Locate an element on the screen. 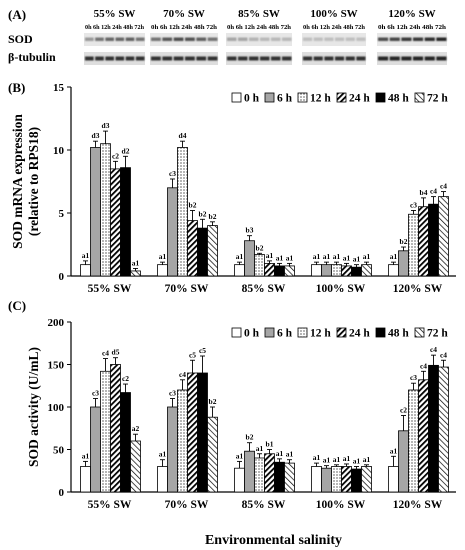 This screenshot has width=465, height=550. significance-label: d3 is located at coordinates (106, 125).